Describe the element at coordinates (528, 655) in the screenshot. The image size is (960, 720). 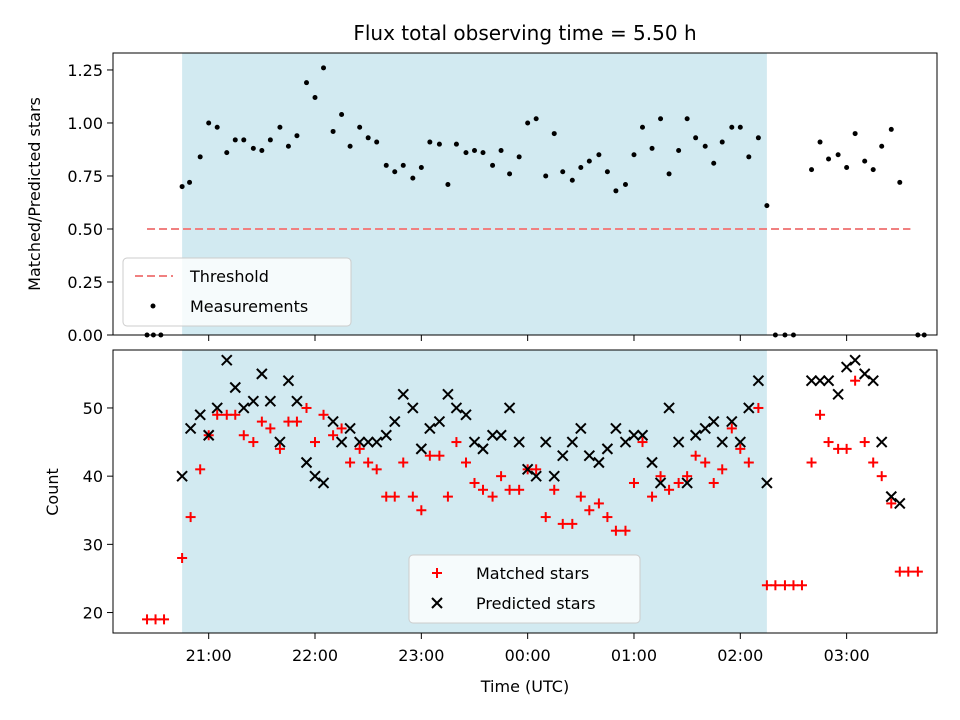
I see `x-tick-label: 00:00` at that location.